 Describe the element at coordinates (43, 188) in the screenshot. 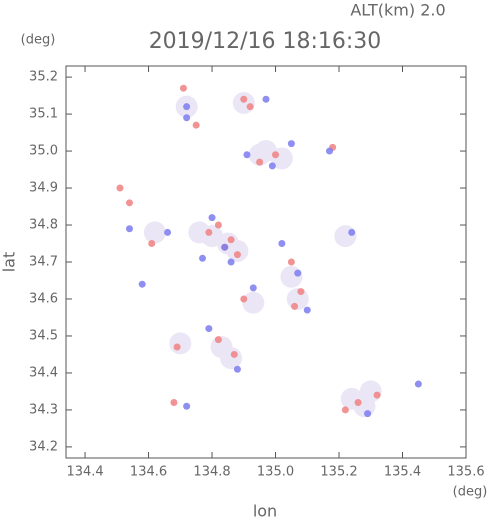

I see `y-tick-label: 34.9` at that location.